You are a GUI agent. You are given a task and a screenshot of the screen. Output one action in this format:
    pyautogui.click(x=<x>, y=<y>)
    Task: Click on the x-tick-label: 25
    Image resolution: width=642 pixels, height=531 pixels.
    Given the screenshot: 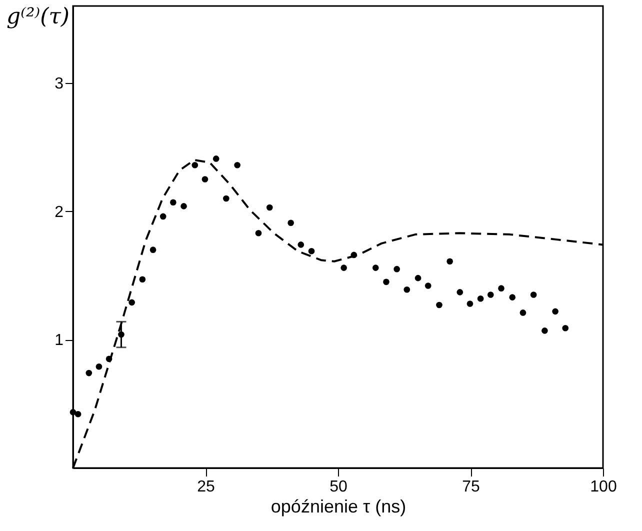 What is the action you would take?
    pyautogui.click(x=206, y=487)
    